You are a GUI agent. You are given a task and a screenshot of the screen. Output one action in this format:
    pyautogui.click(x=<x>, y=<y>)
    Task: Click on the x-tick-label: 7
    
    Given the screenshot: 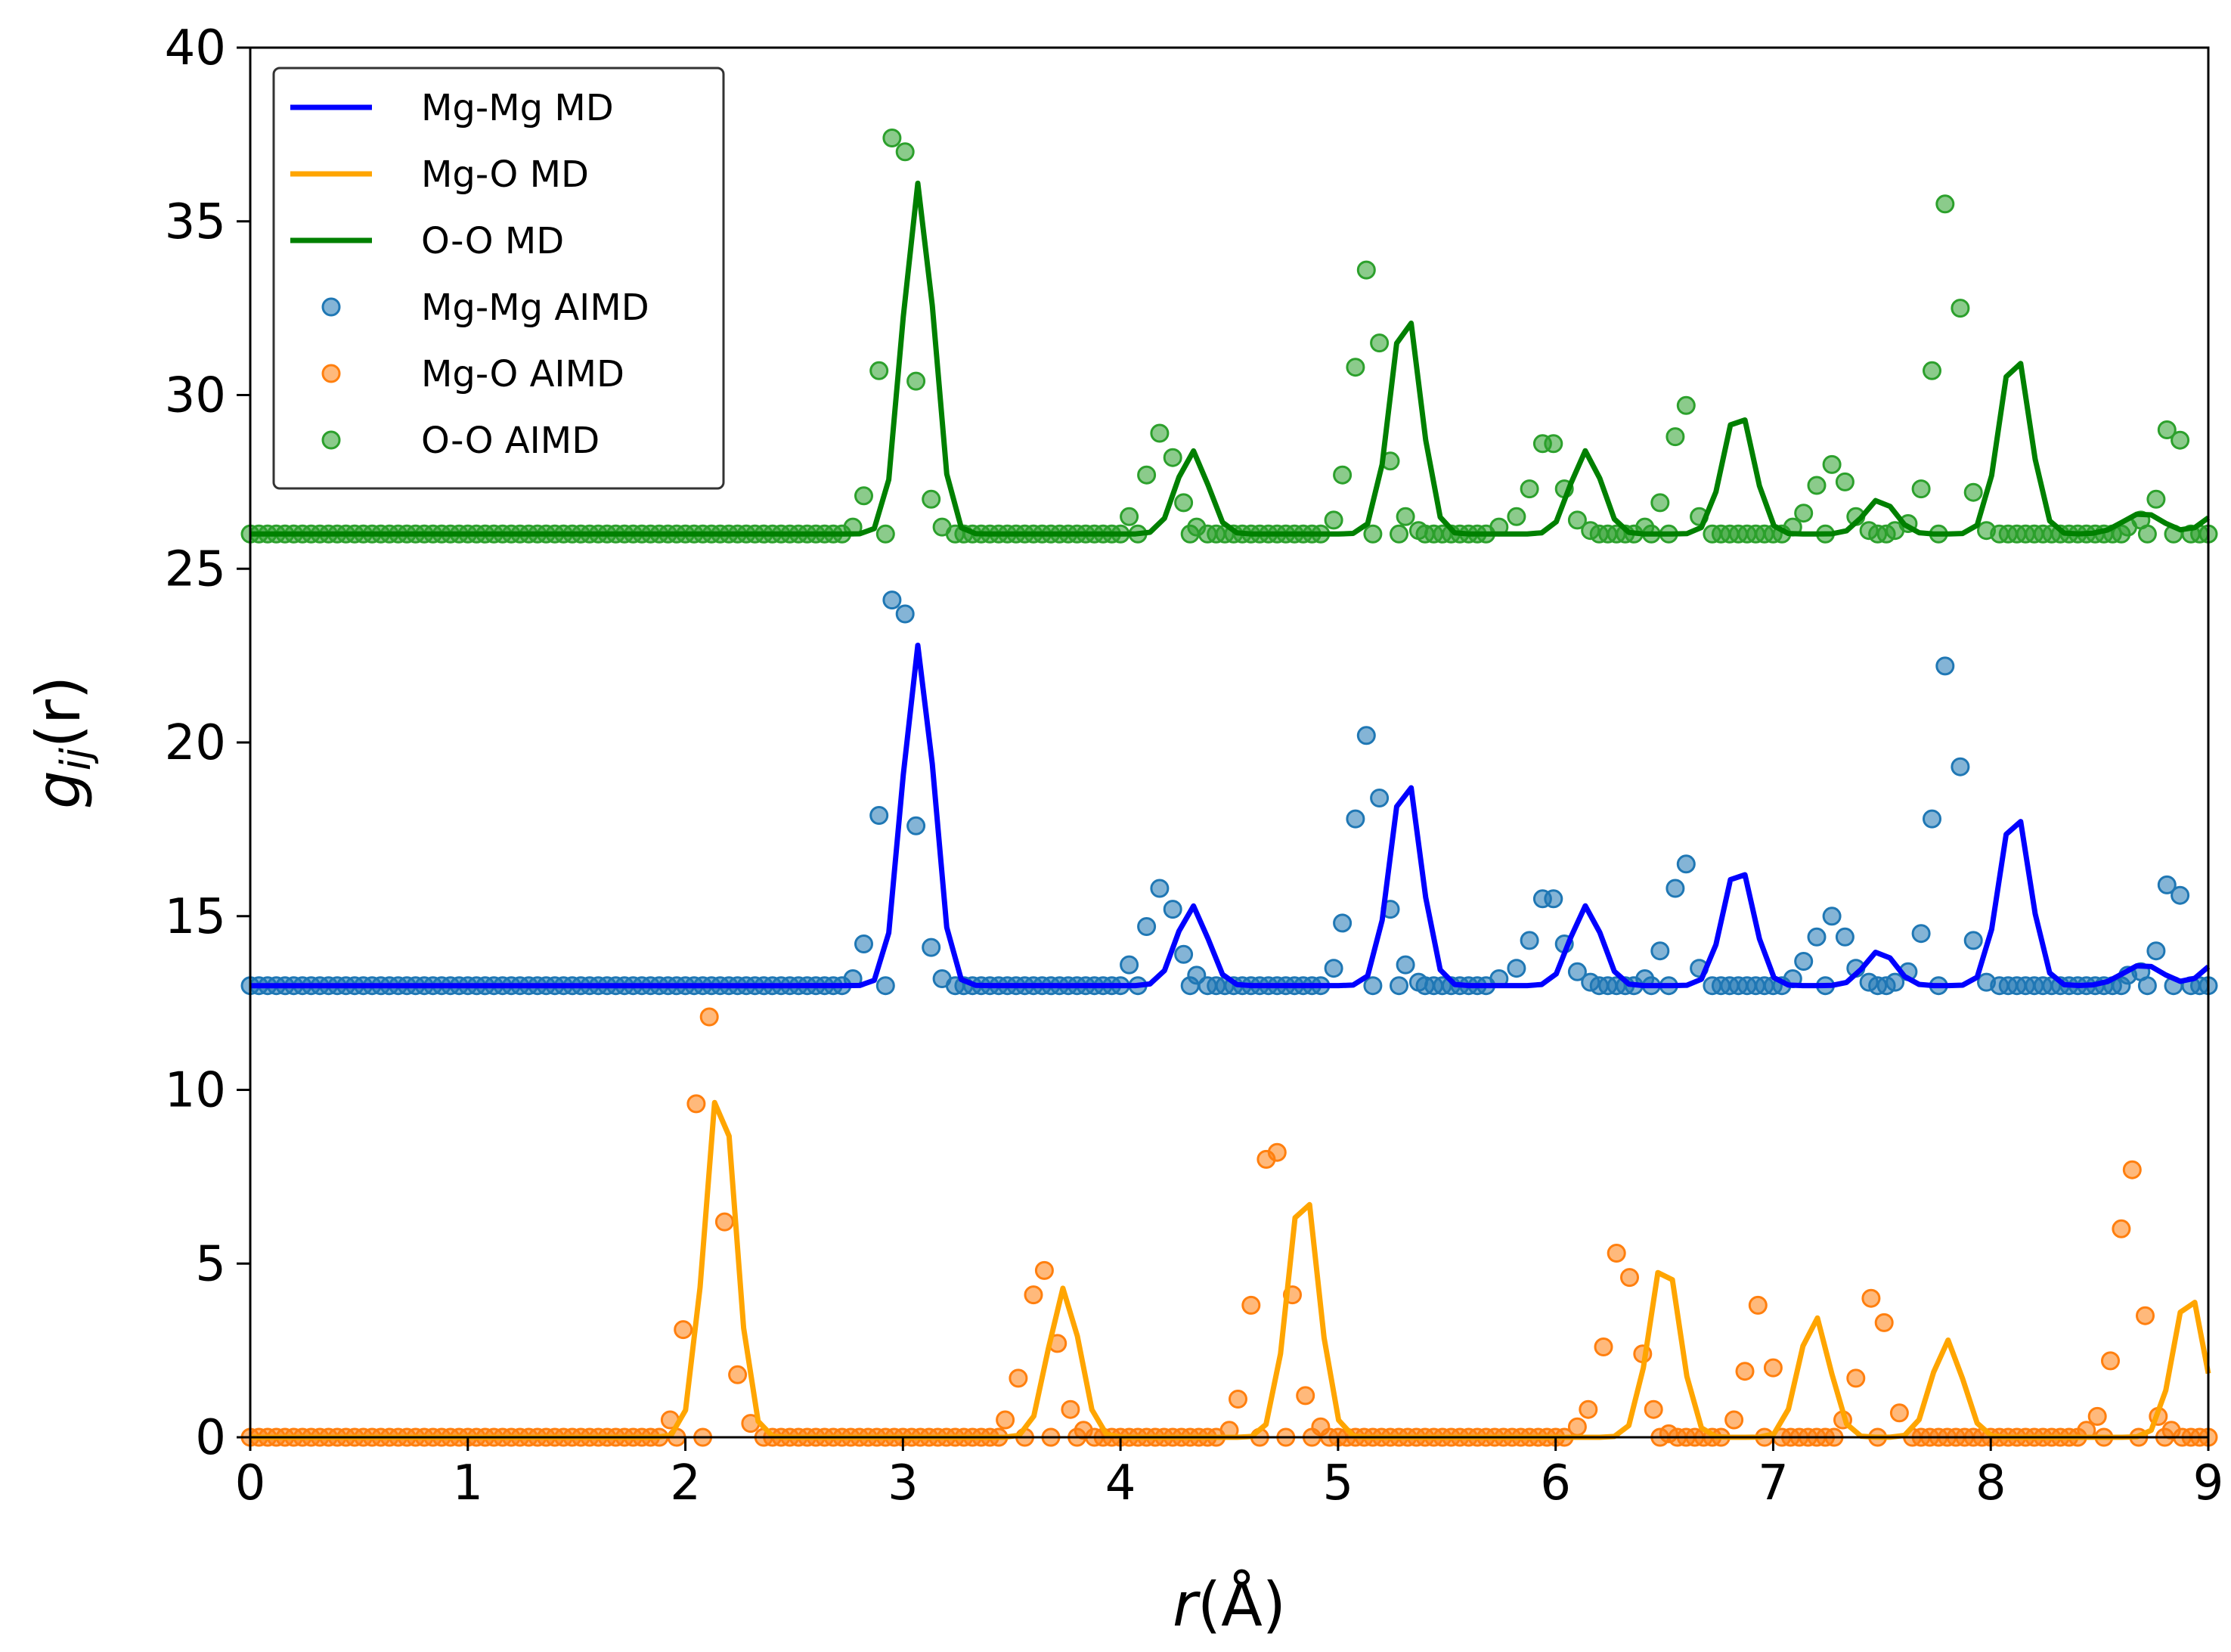 What is the action you would take?
    pyautogui.click(x=1774, y=1483)
    